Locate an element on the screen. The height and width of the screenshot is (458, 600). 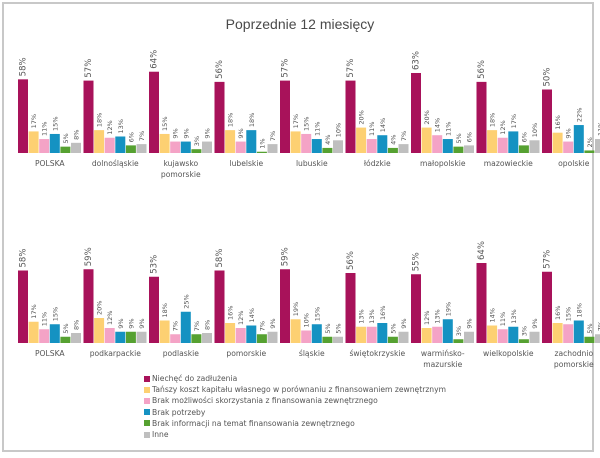
category-label: warmińsko-mazurskie is located at coordinates (443, 359).